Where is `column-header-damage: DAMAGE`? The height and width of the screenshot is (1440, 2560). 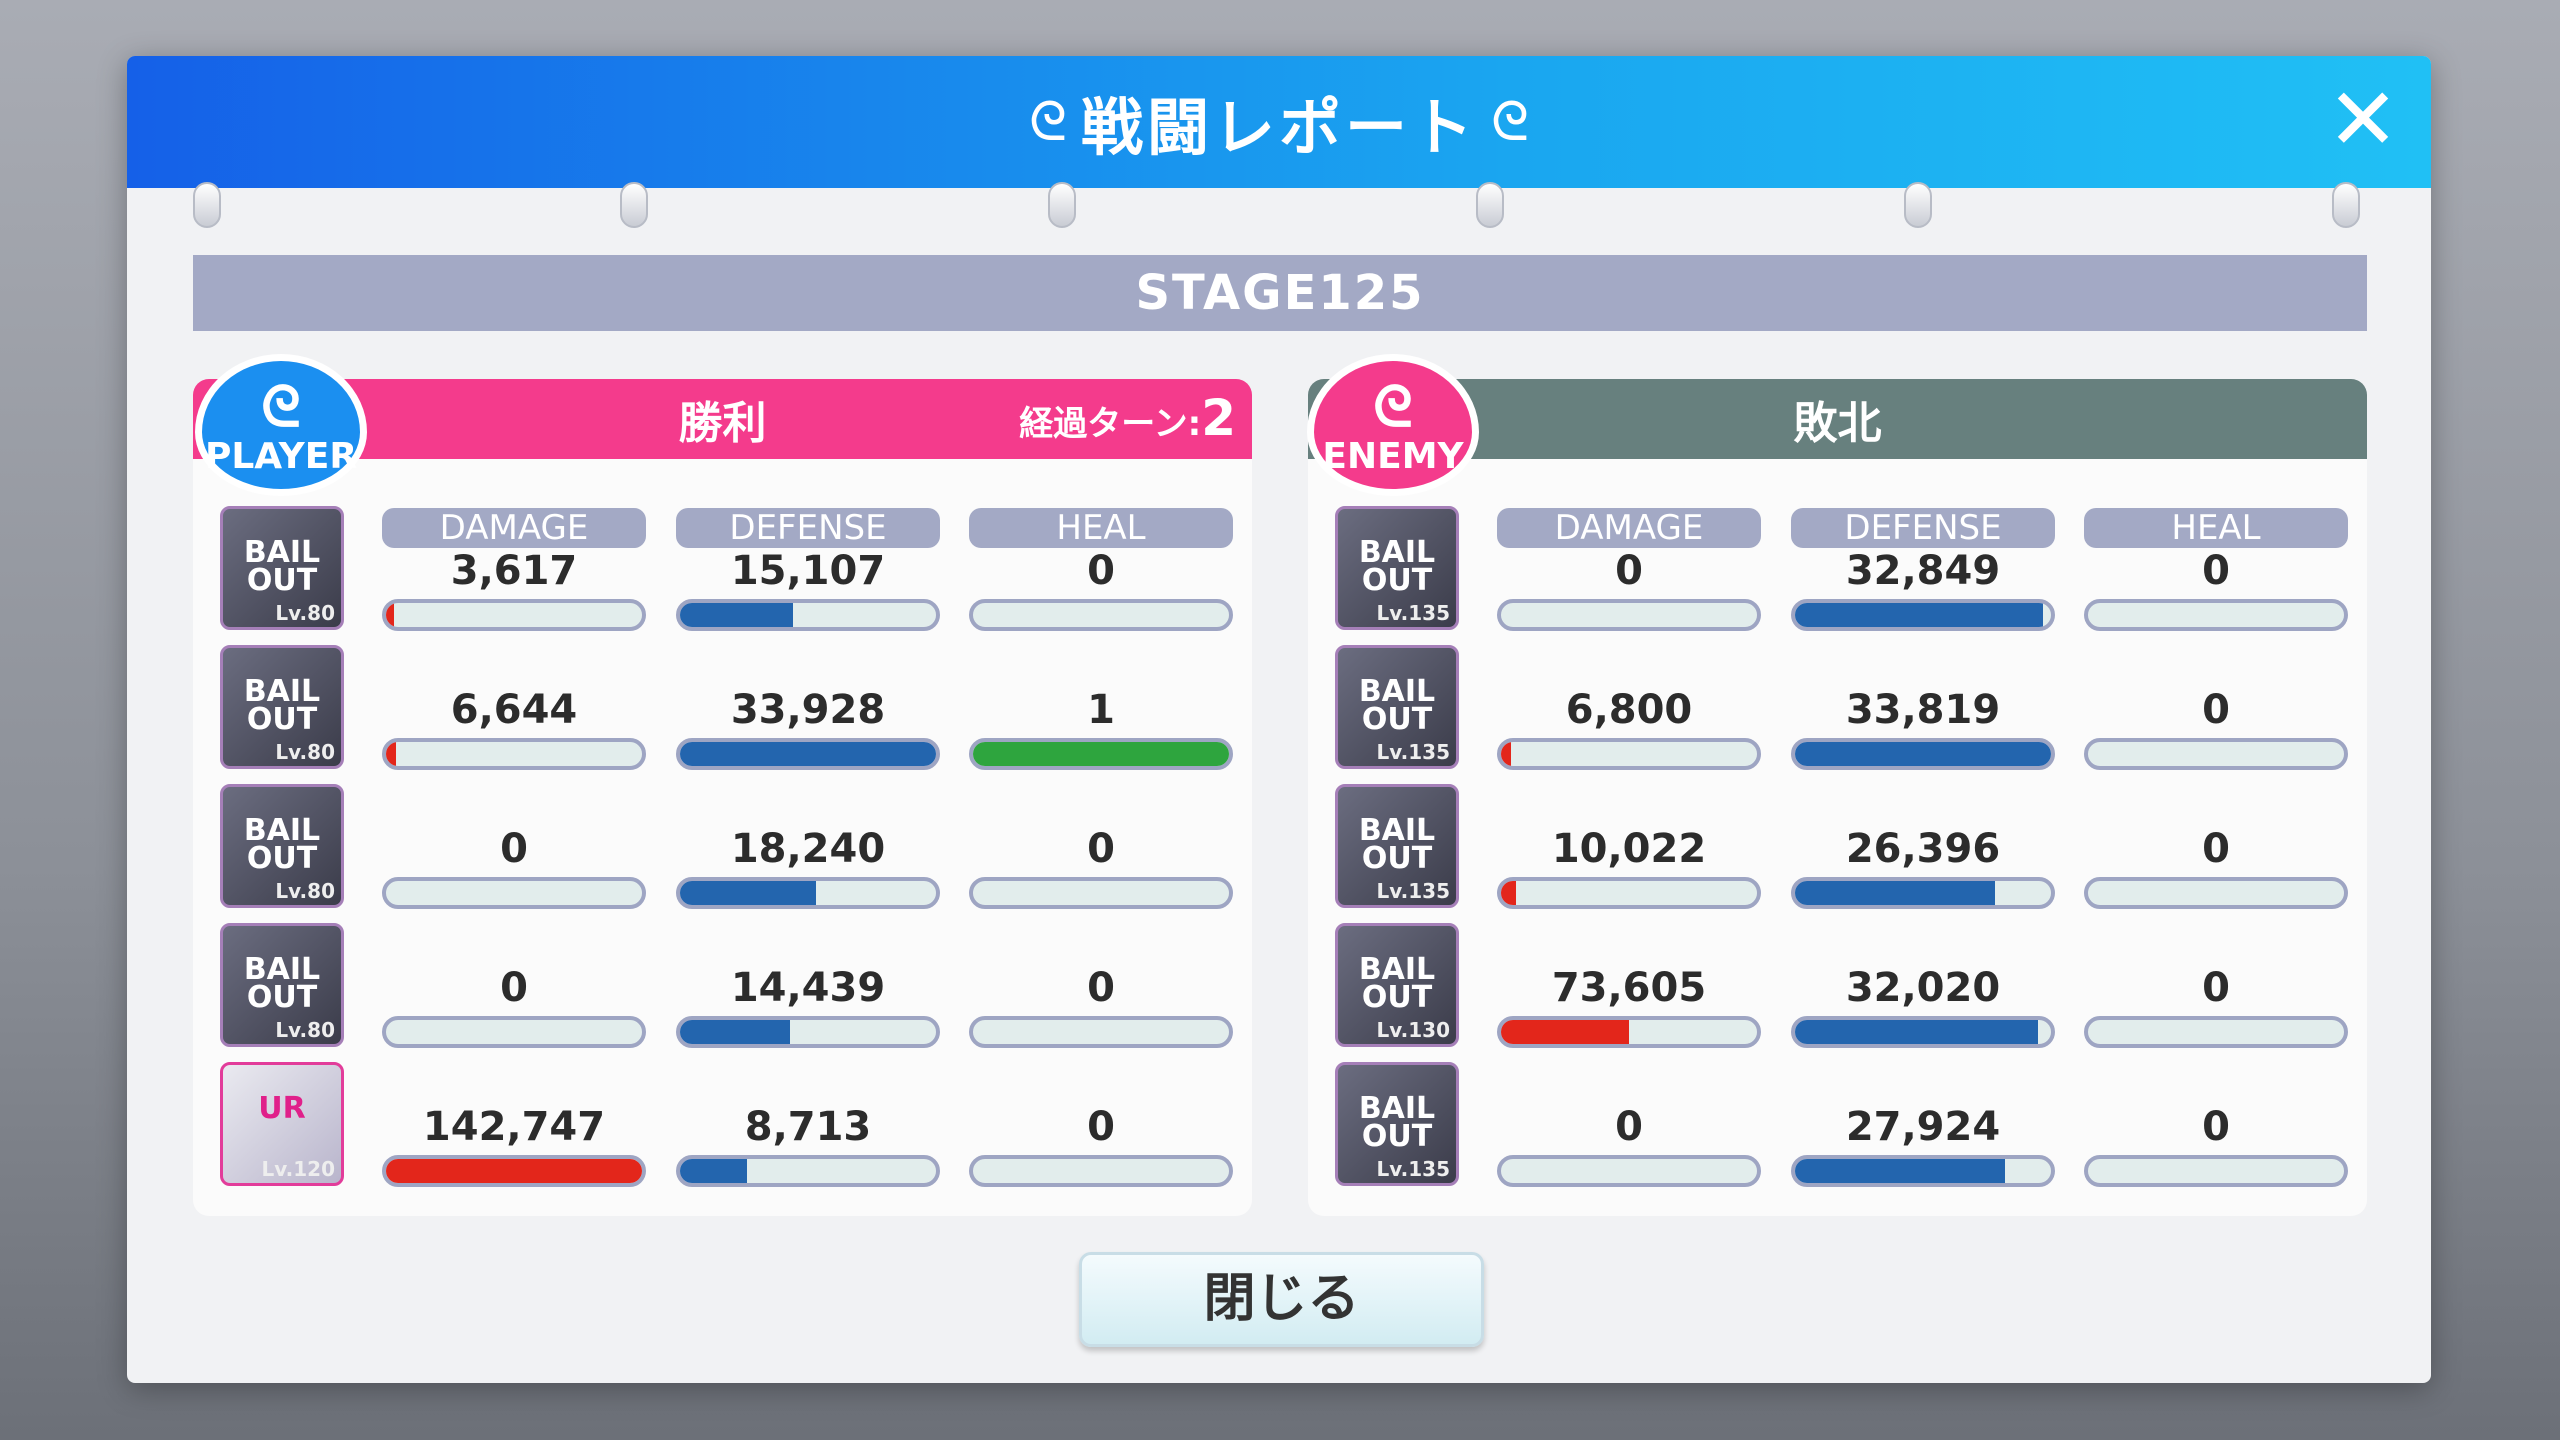 column-header-damage: DAMAGE is located at coordinates (1629, 528).